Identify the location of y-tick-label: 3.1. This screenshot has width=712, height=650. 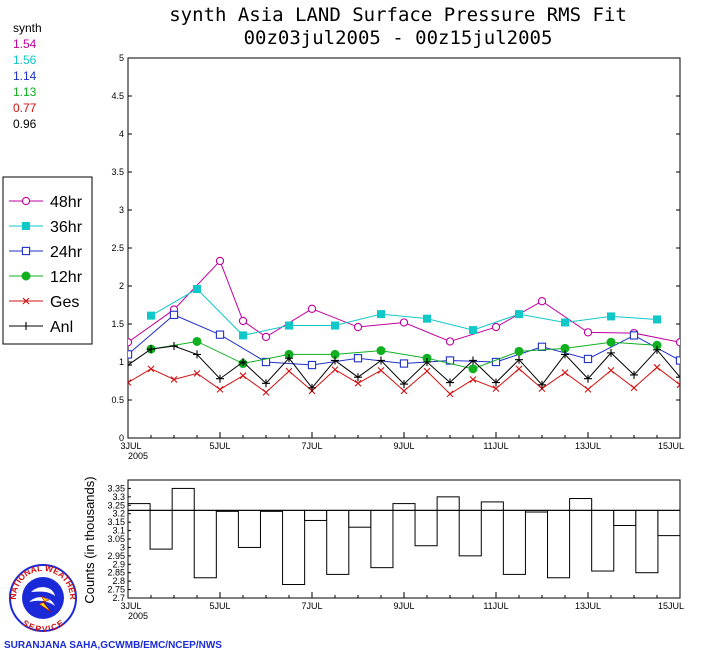
(118, 531).